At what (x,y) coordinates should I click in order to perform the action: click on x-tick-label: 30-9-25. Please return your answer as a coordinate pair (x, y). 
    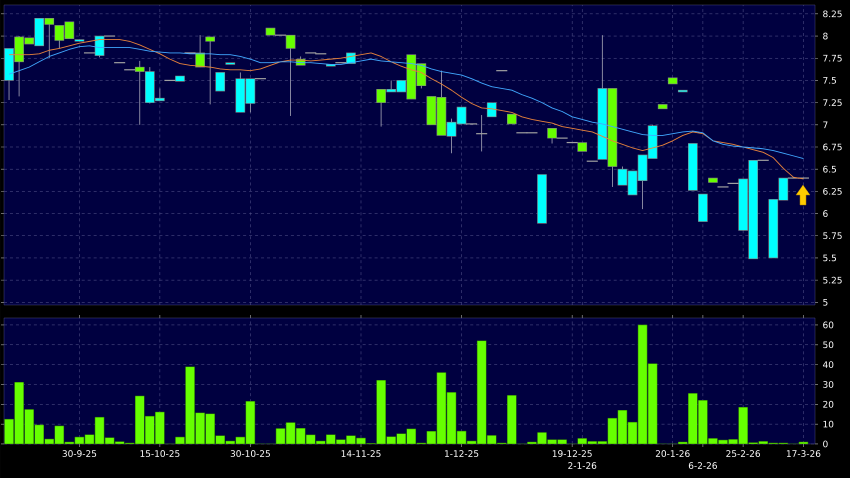
    Looking at the image, I should click on (79, 453).